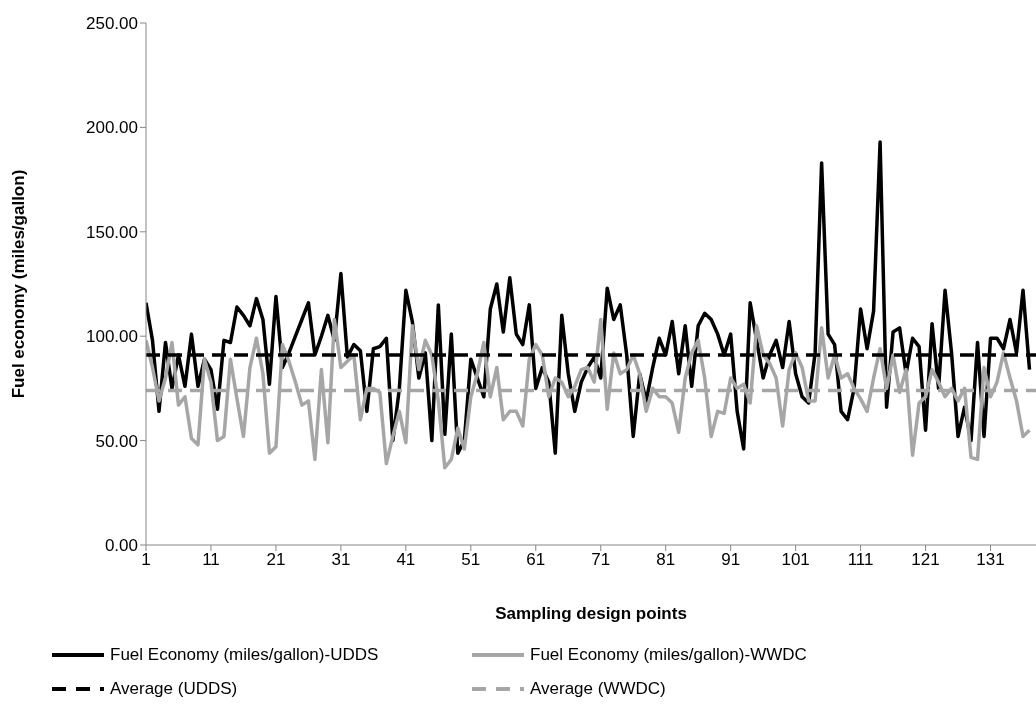  Describe the element at coordinates (116, 441) in the screenshot. I see `y-tick-label: 50.00` at that location.